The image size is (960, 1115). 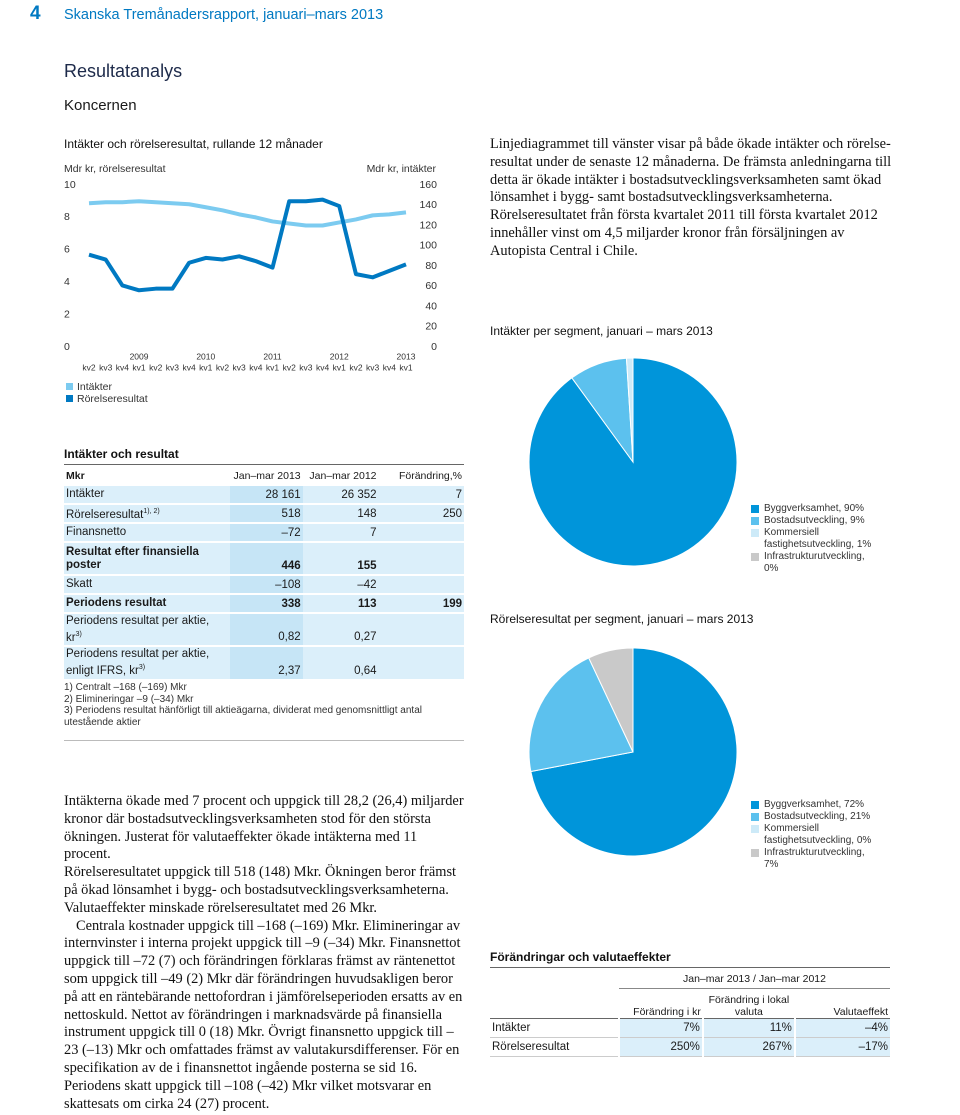 I want to click on table-row: Skatt –108 –42, so click(x=264, y=584).